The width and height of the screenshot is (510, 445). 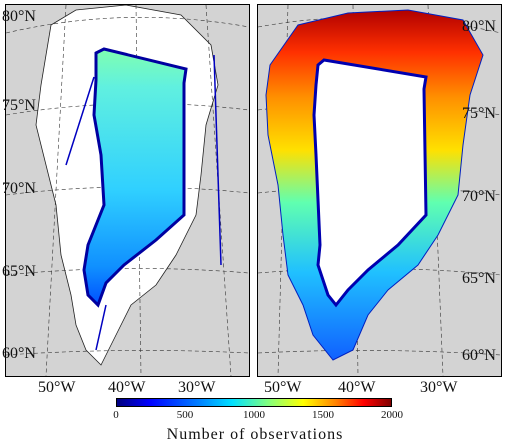 I want to click on colorbar-tick: 2000, so click(x=392, y=415).